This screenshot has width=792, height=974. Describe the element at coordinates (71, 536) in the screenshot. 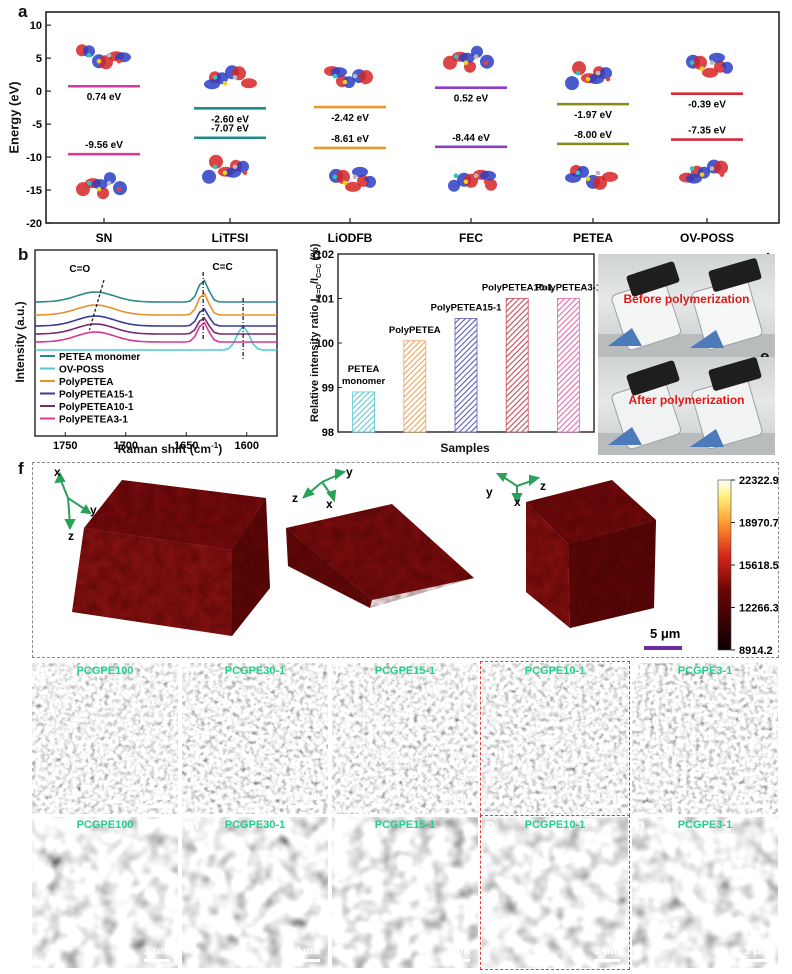

I see `axis-1-c: z` at that location.